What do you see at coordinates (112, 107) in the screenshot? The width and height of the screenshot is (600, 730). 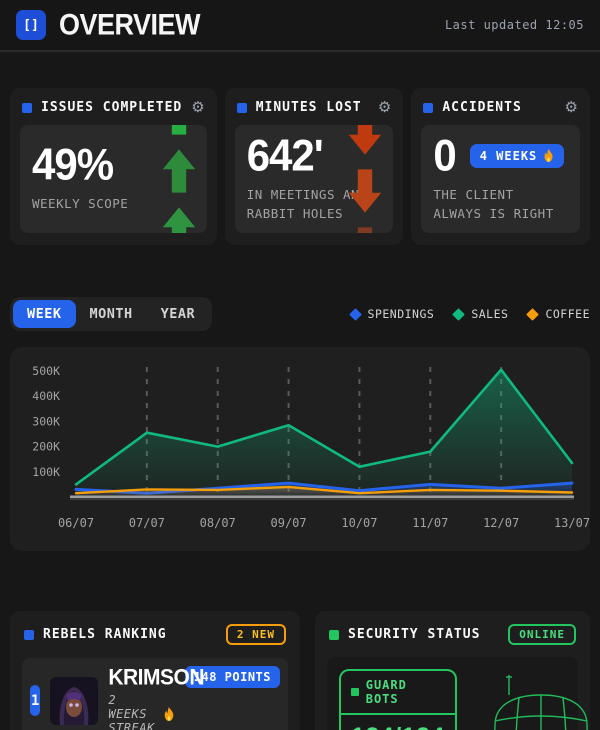 I see `stat-card-label: ISSUES COMPLETED` at bounding box center [112, 107].